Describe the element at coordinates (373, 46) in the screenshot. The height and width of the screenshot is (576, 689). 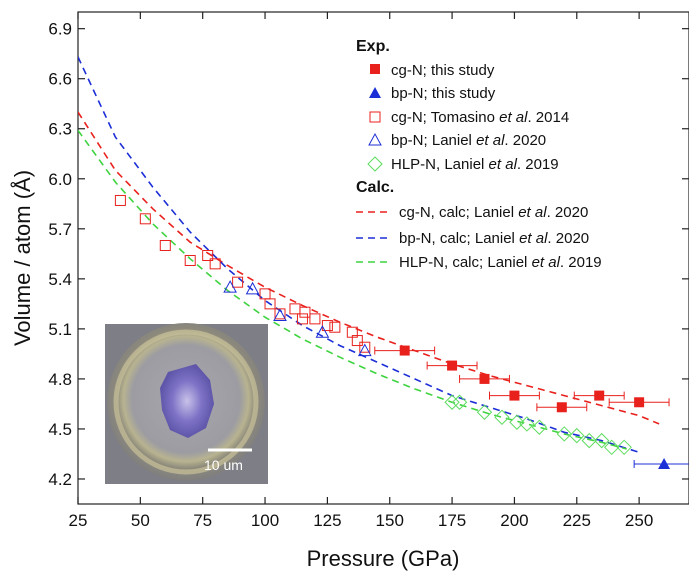
I see `legend-heading-exp: Exp.` at that location.